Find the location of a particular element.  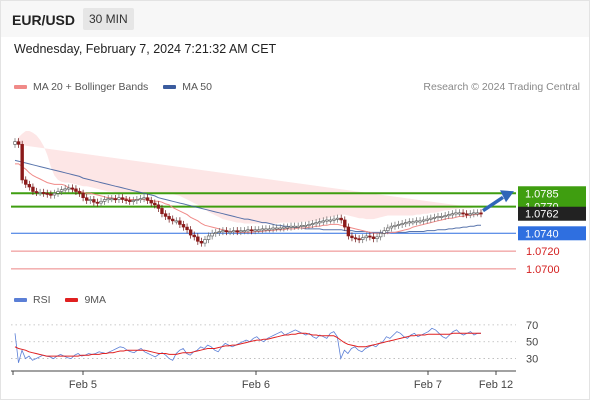

rsi-tick-label-50: 50 is located at coordinates (532, 343).